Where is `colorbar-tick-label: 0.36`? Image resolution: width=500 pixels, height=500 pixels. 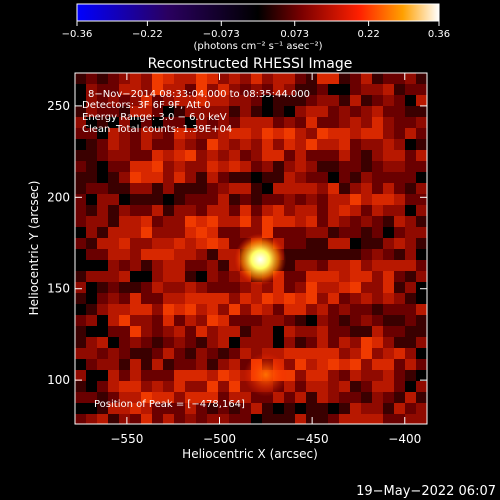 colorbar-tick-label: 0.36 is located at coordinates (439, 34).